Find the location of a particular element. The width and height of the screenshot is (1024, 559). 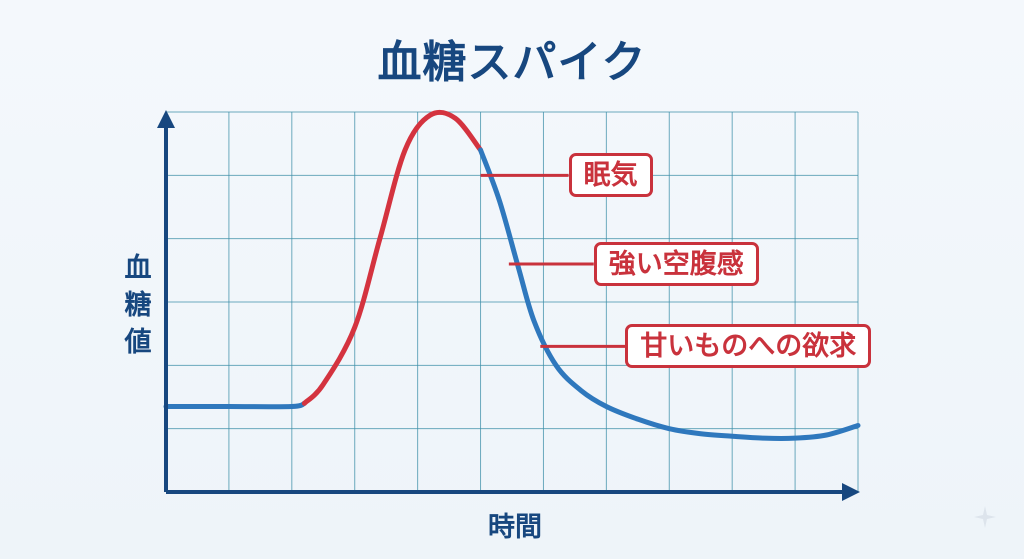

y-axis-label-char: 糖 is located at coordinates (138, 305).